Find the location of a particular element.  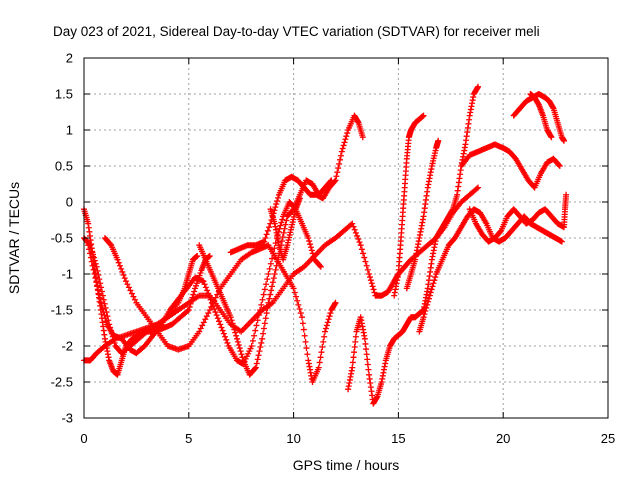

x-tick-label: 15 is located at coordinates (398, 438).